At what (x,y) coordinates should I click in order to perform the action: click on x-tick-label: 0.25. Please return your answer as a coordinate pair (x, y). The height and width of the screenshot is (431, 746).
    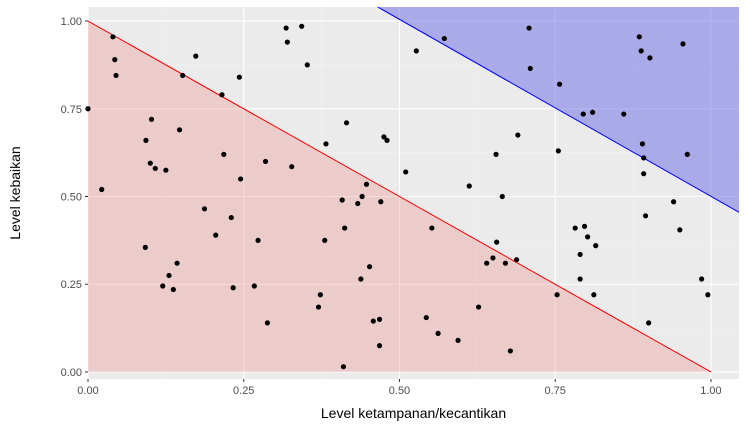
    Looking at the image, I should click on (243, 391).